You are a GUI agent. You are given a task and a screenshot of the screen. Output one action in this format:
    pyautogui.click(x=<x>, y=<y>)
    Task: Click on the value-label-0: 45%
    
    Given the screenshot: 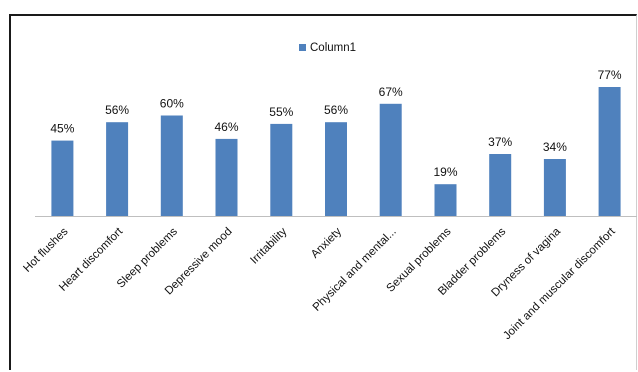 What is the action you would take?
    pyautogui.click(x=62, y=129)
    